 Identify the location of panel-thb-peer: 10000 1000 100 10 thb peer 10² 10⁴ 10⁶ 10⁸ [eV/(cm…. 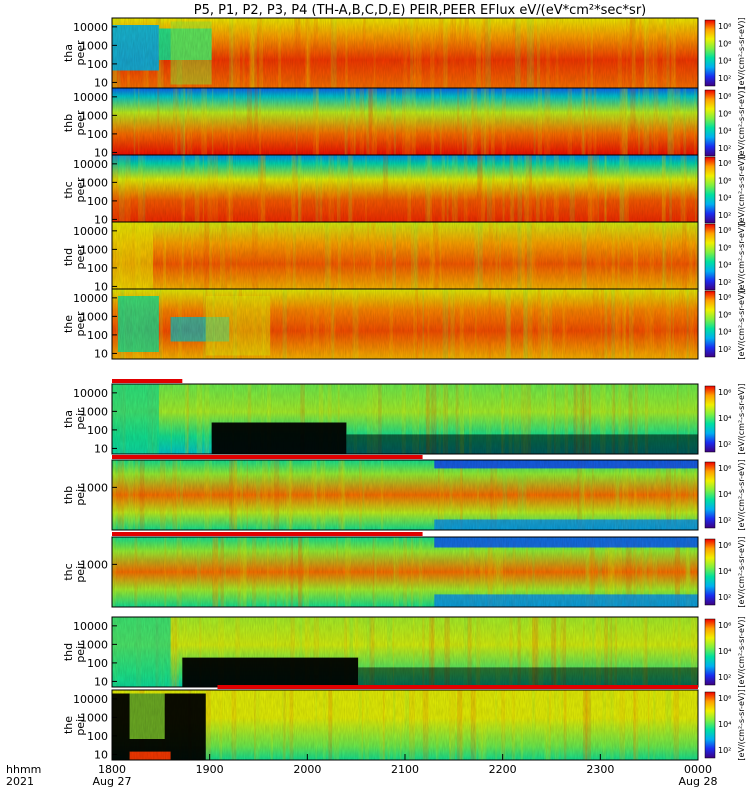
(404, 123).